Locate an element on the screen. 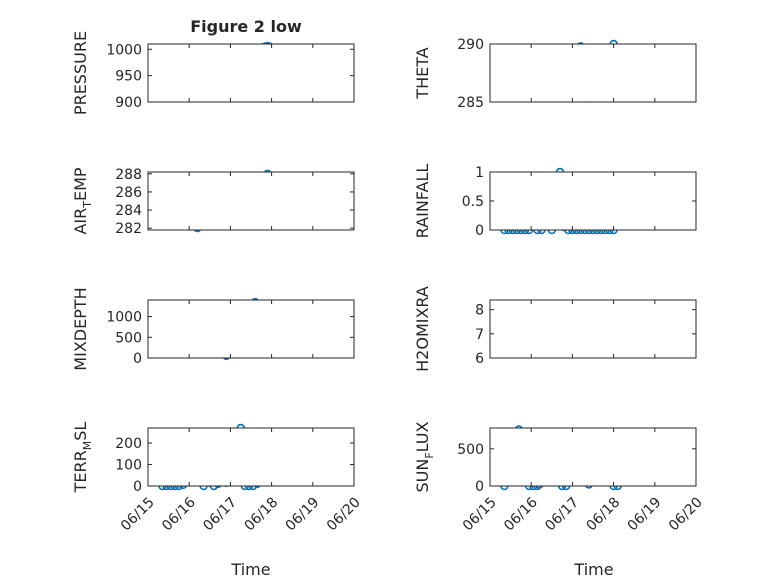  y-axis-label: MIXDEPTH is located at coordinates (80, 328).